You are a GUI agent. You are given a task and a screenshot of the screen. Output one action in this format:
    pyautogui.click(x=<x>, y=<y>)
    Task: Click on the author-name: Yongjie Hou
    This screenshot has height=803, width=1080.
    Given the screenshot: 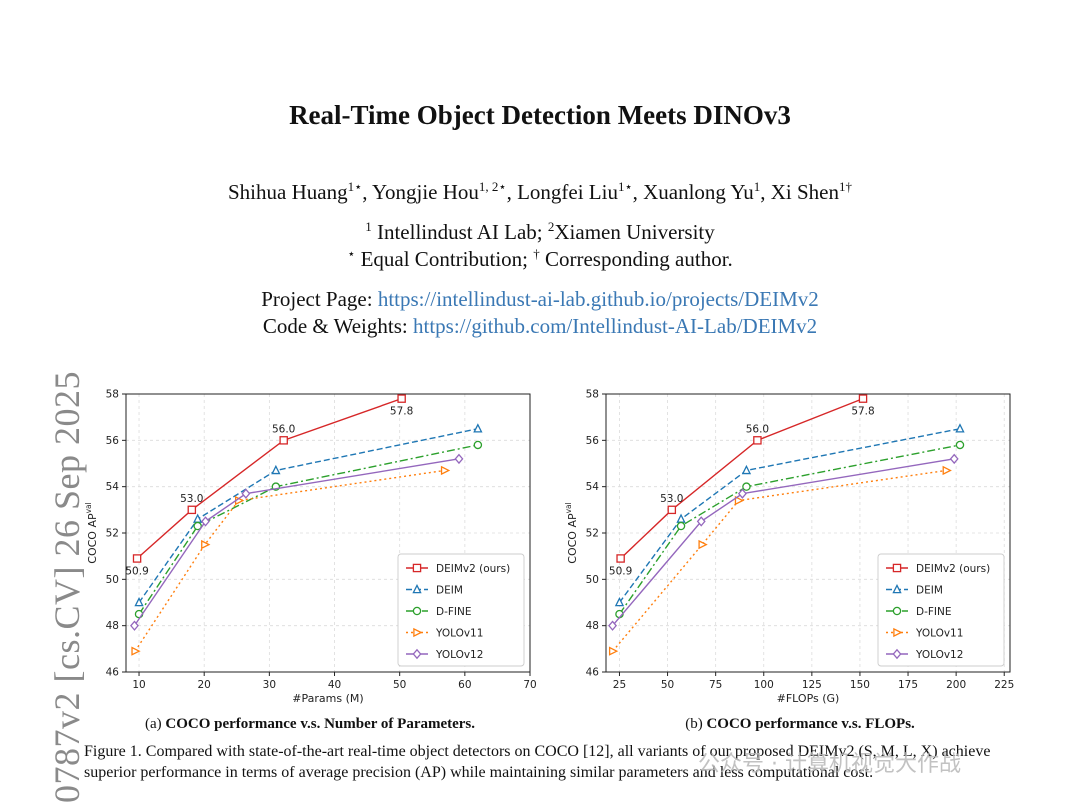 What is the action you would take?
    pyautogui.click(x=425, y=192)
    